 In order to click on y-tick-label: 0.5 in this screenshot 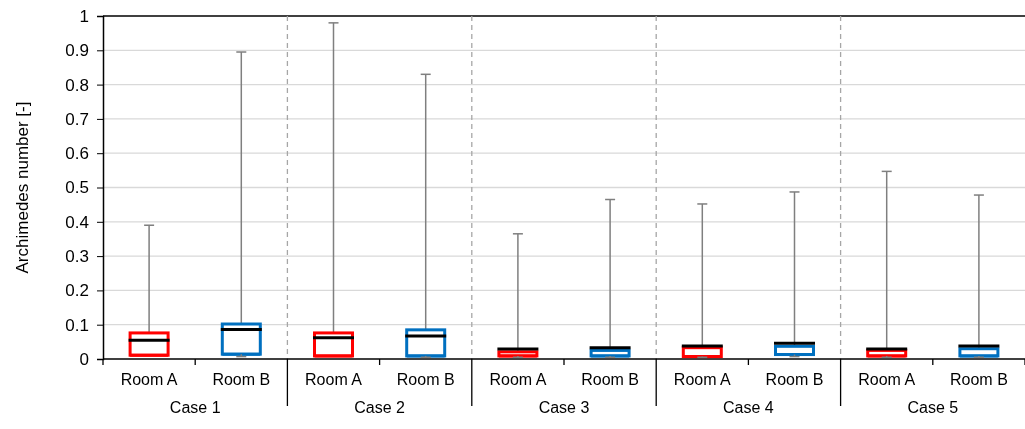, I will do `click(77, 188)`.